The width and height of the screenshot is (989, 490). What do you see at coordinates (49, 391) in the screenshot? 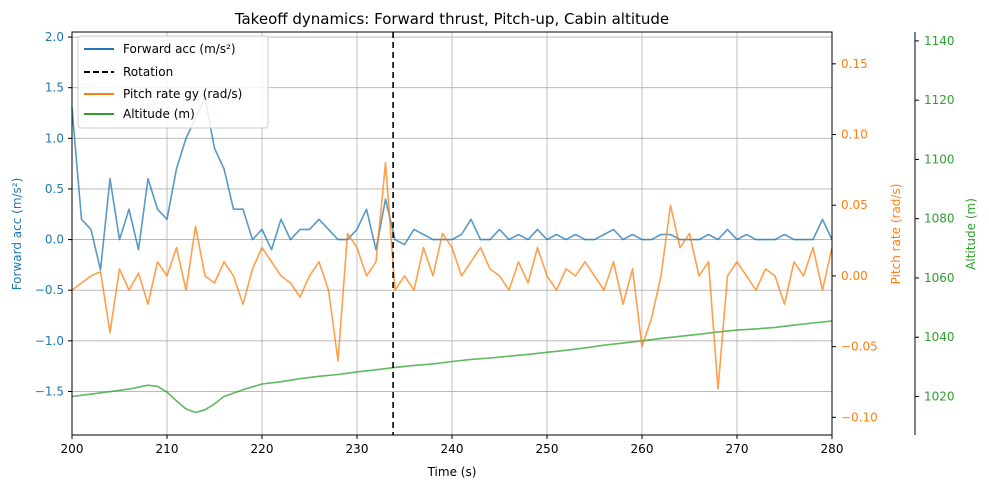
I see `forward-acc-tick-label: −1.5` at bounding box center [49, 391].